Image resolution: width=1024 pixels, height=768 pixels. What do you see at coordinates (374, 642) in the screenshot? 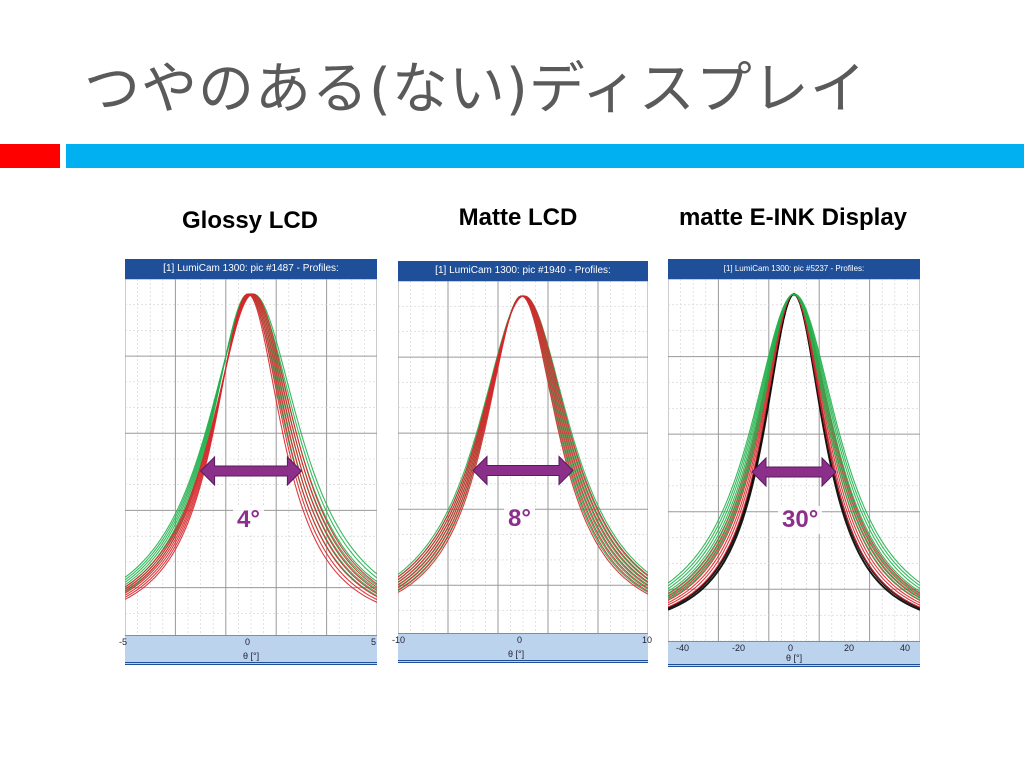
I see `x-tick-label: 5` at bounding box center [374, 642].